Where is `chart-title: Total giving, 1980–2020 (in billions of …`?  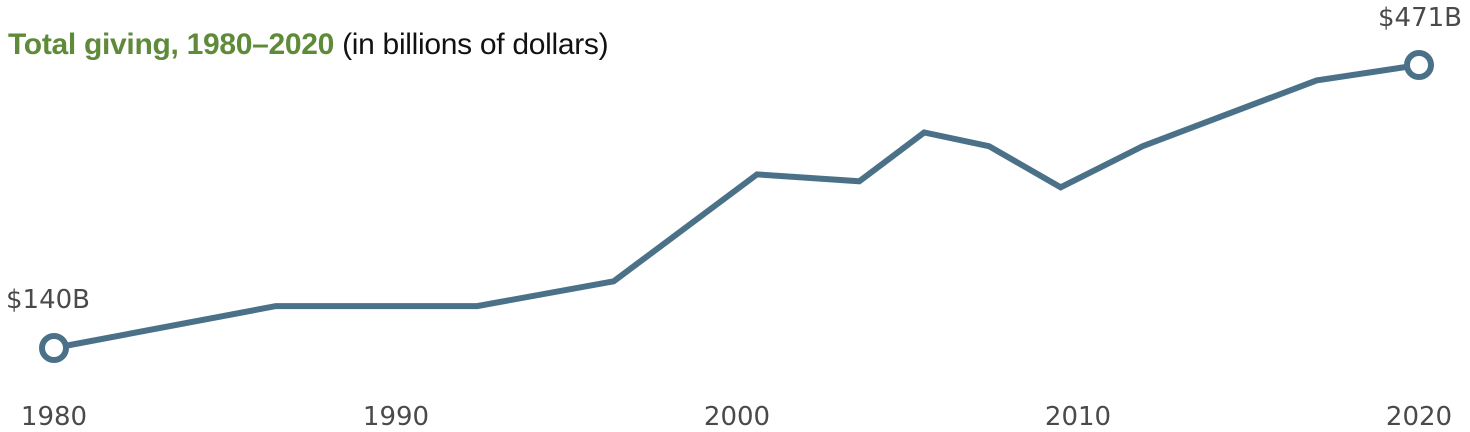 chart-title: Total giving, 1980–2020 (in billions of … is located at coordinates (308, 45).